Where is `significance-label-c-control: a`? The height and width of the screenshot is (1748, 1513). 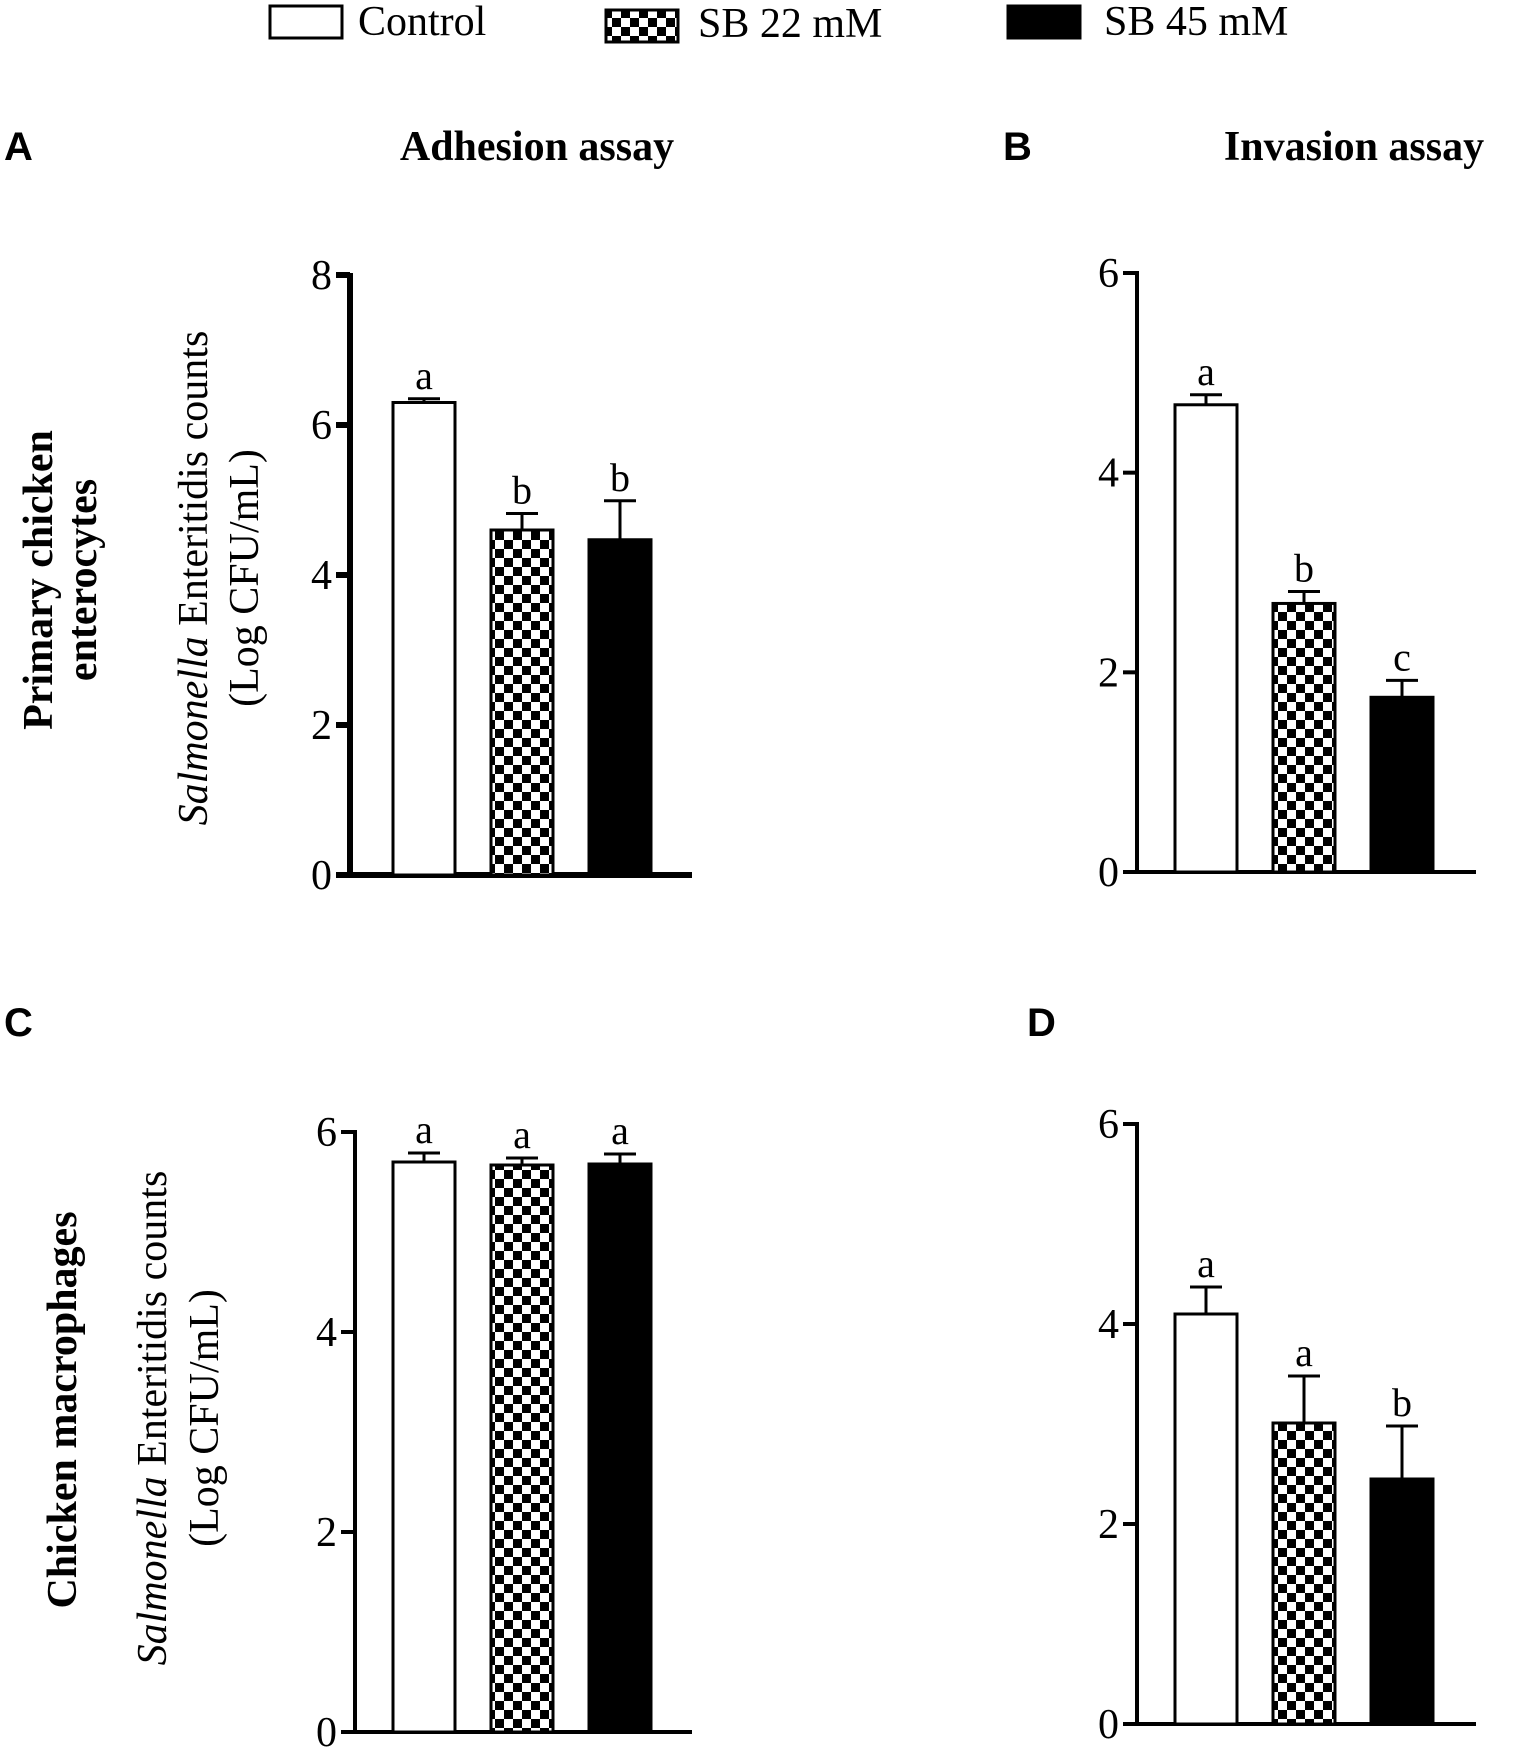 significance-label-c-control: a is located at coordinates (424, 1129).